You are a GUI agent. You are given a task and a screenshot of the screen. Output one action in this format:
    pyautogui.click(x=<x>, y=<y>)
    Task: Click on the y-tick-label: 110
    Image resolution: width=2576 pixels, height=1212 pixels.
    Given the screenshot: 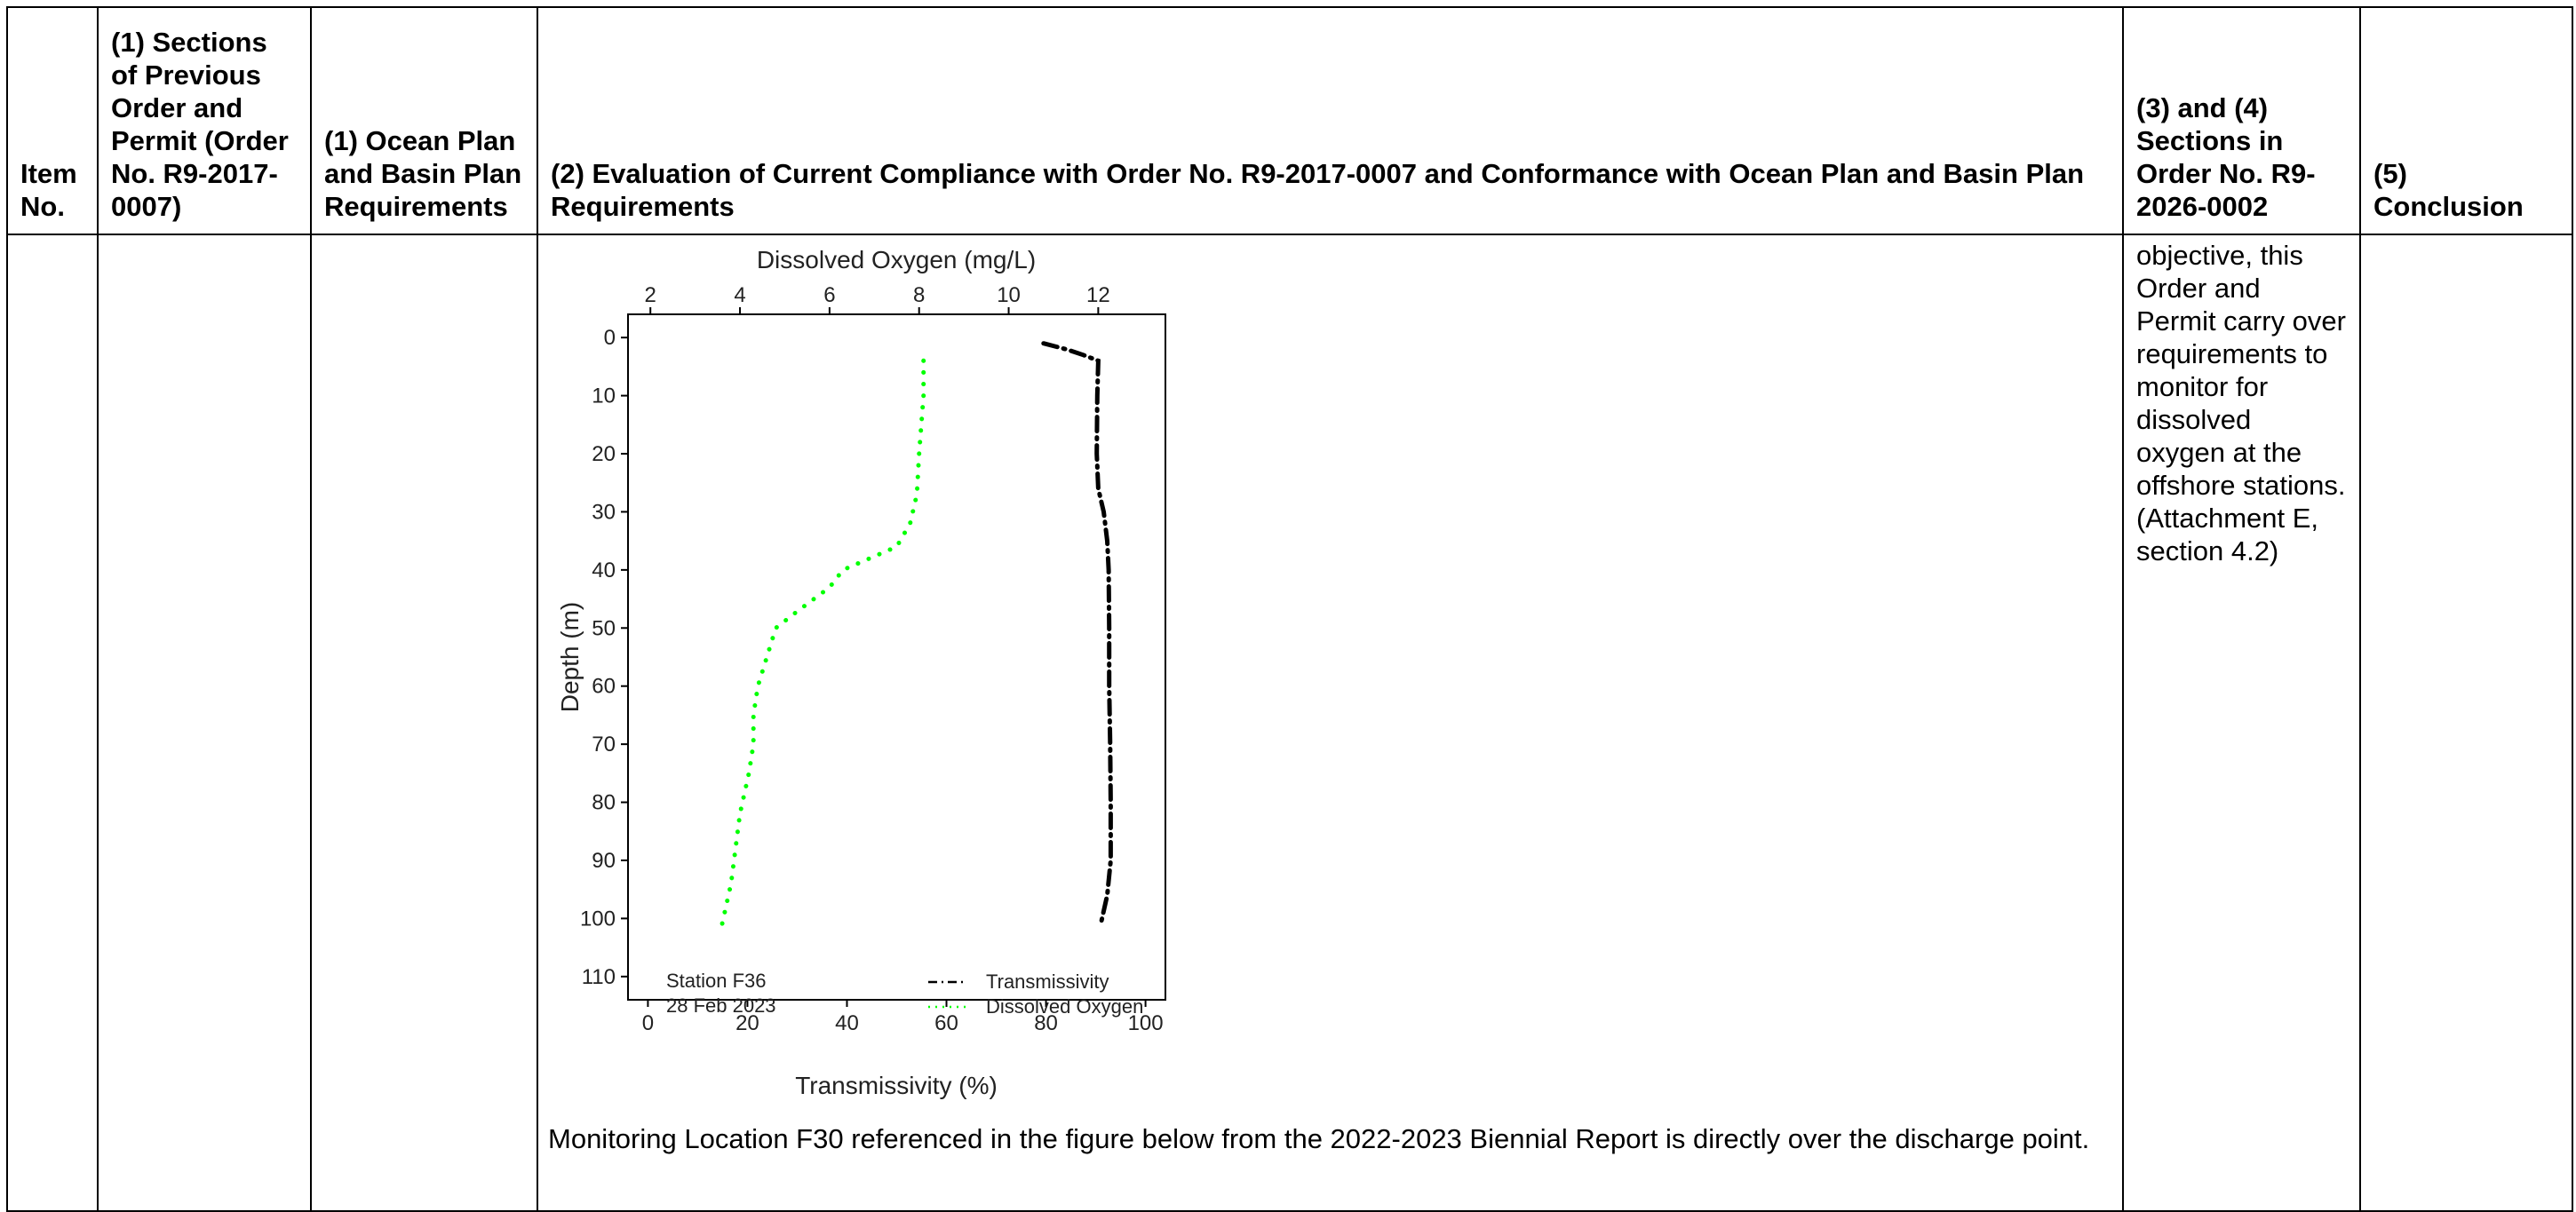 What is the action you would take?
    pyautogui.click(x=599, y=977)
    